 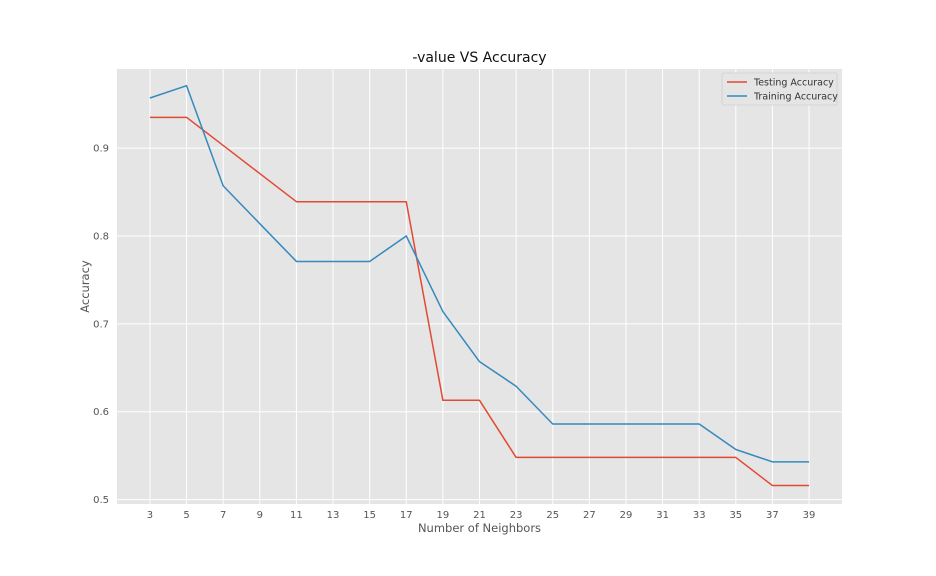 What do you see at coordinates (479, 515) in the screenshot?
I see `x-tick-label: 21` at bounding box center [479, 515].